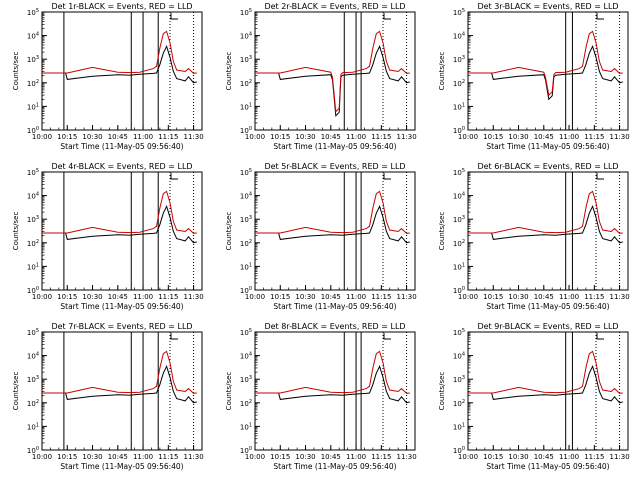  Describe the element at coordinates (121, 6) in the screenshot. I see `plot-title: Det 1r-BLACK = Events, RED = LLD` at that location.